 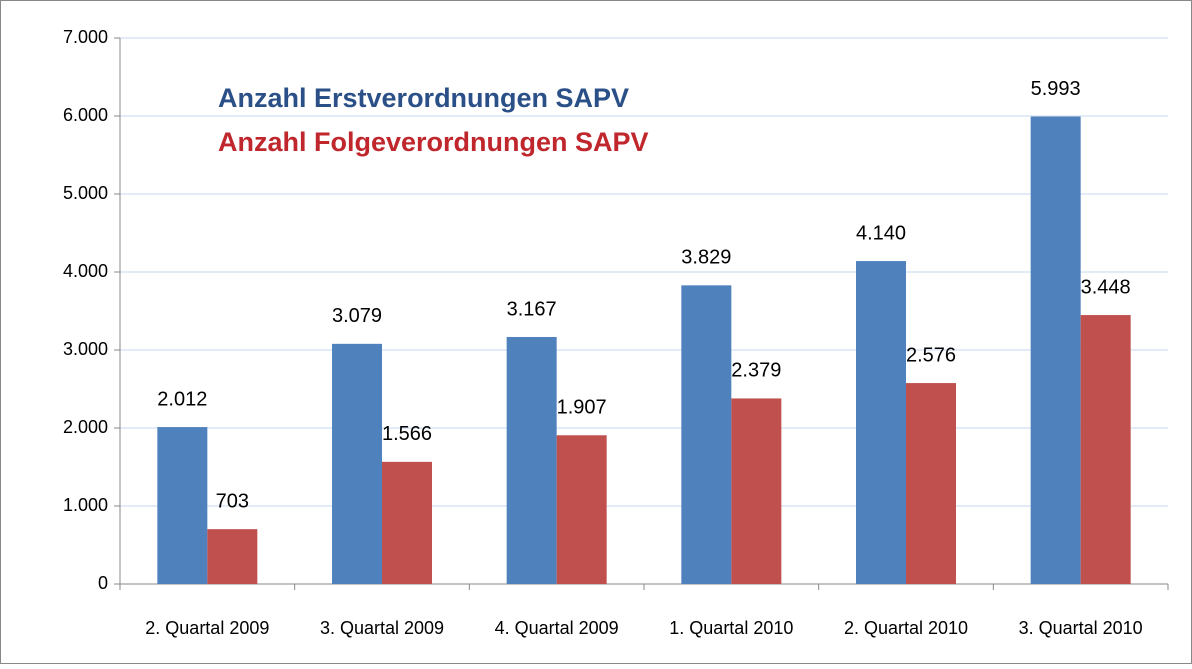 I want to click on value-label: 2.576, so click(x=931, y=355).